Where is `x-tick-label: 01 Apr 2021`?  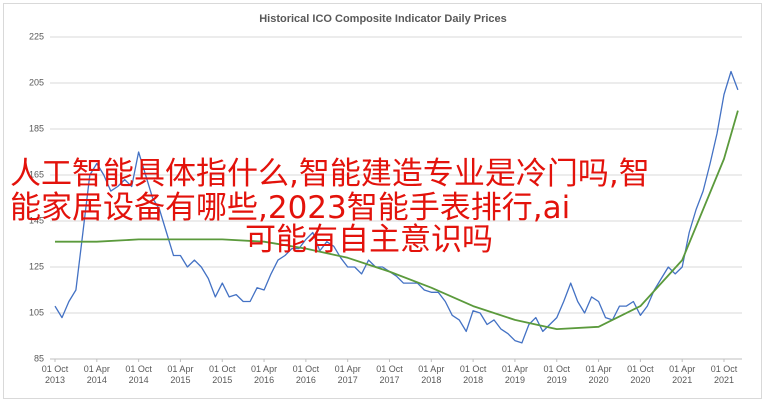
x-tick-label: 01 Apr 2021 is located at coordinates (682, 374).